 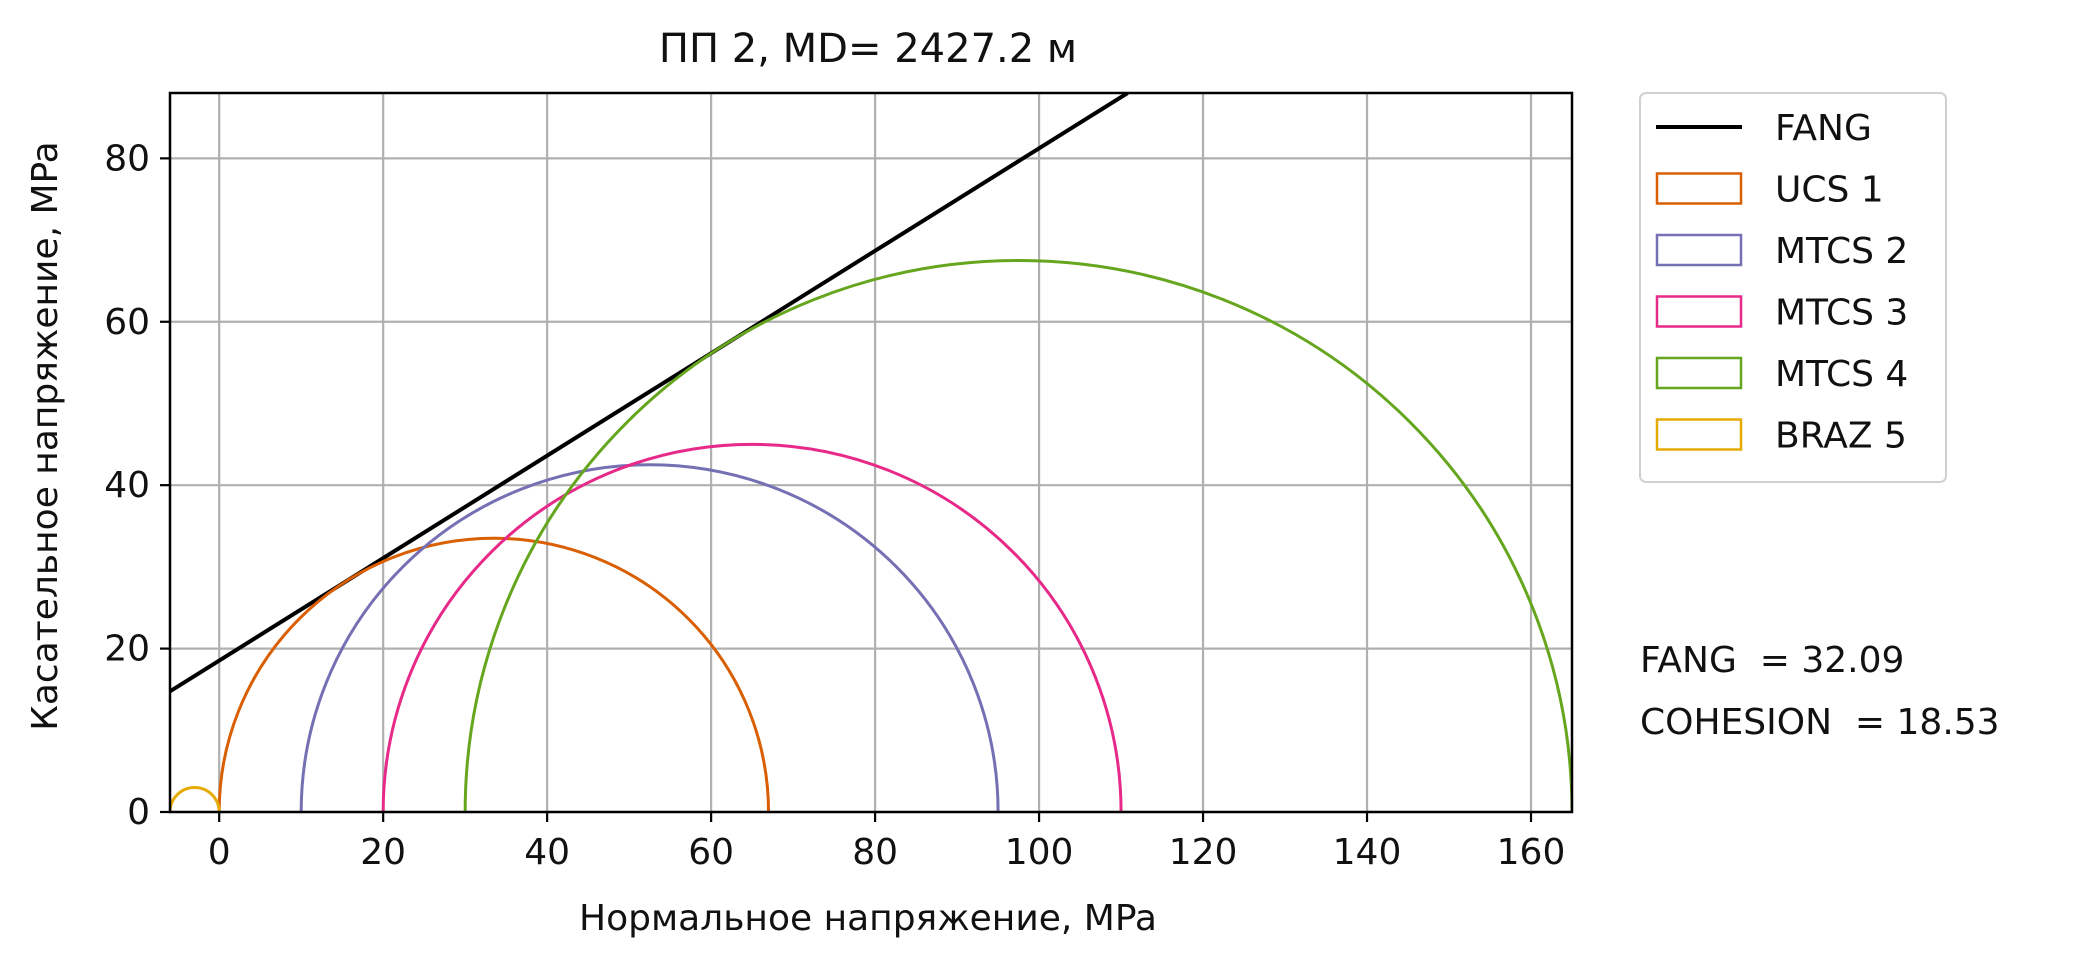 What do you see at coordinates (1820, 691) in the screenshot?
I see `annotations: FANG = 32.09 COHESION = 18.53` at bounding box center [1820, 691].